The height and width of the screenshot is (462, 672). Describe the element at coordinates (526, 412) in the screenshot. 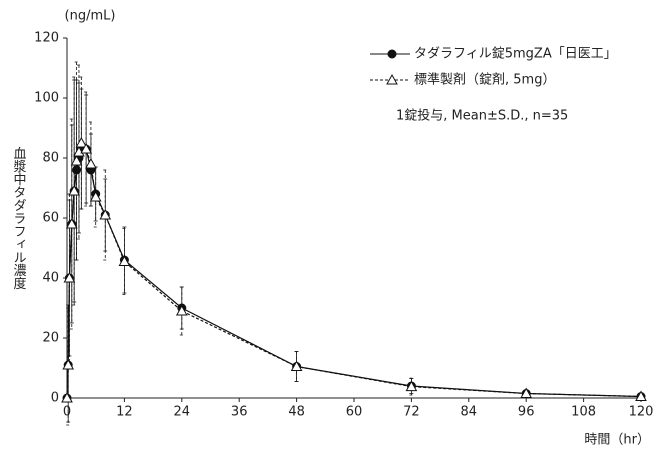

I see `x-tick-label: 96` at that location.